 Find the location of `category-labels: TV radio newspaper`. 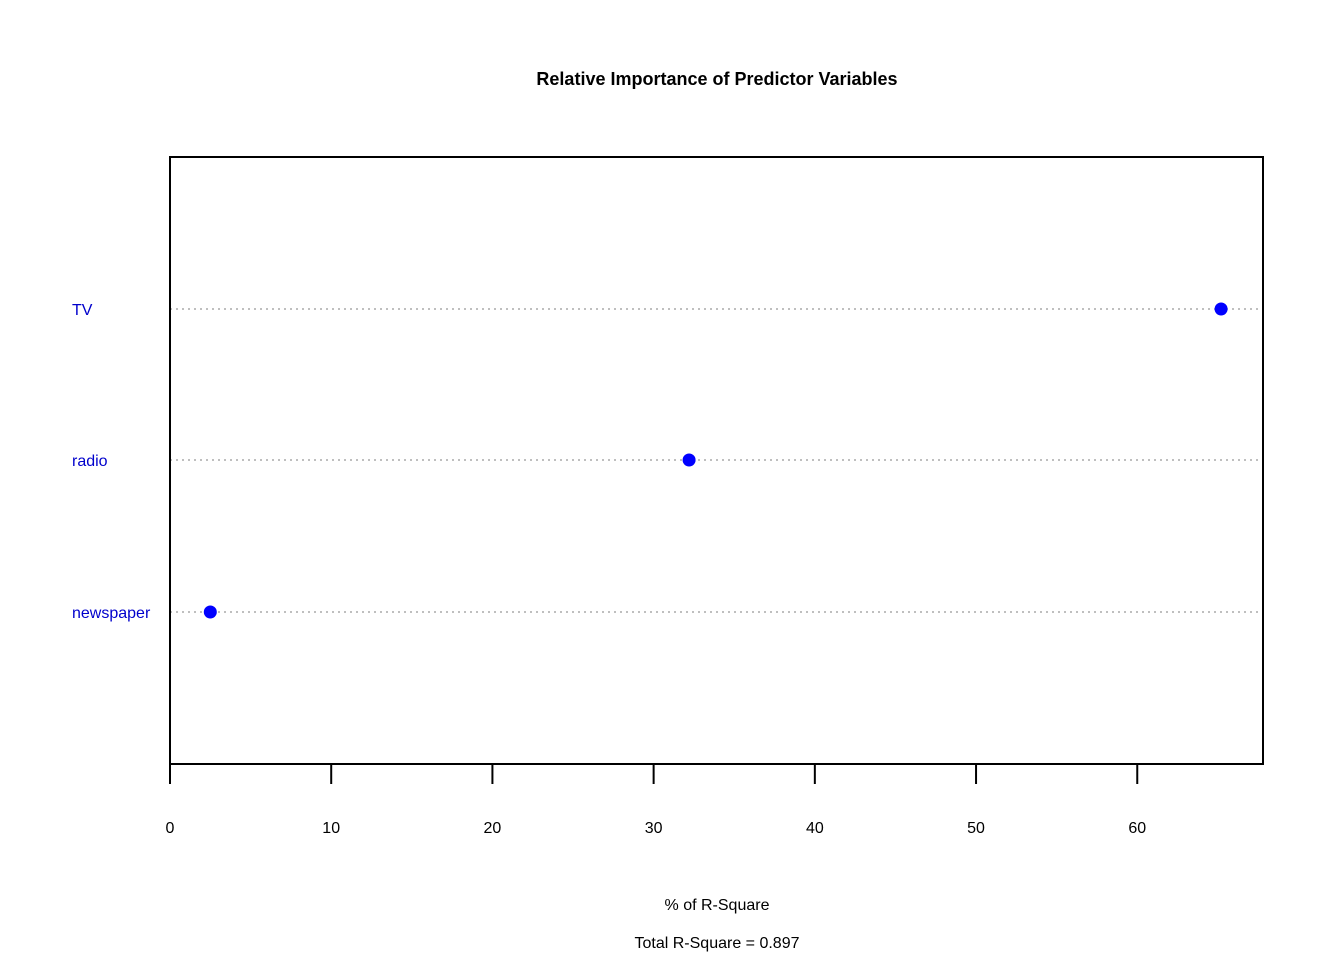

category-labels: TV radio newspaper is located at coordinates (111, 462).